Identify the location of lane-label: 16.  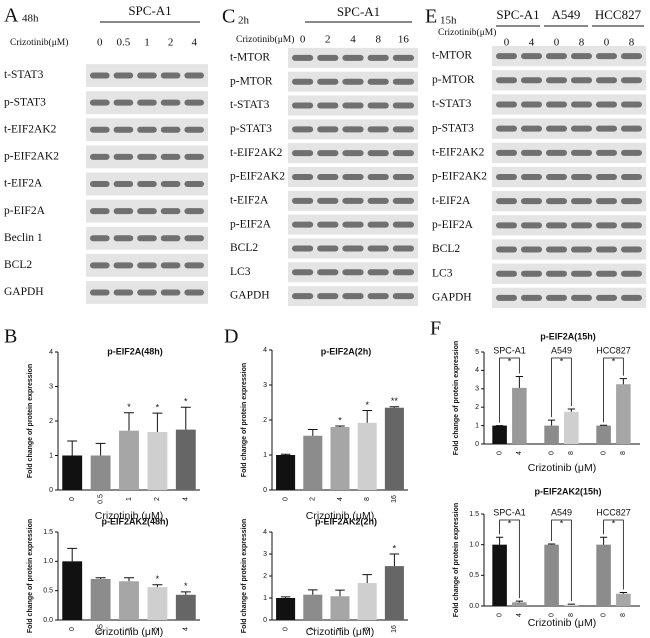
(404, 40).